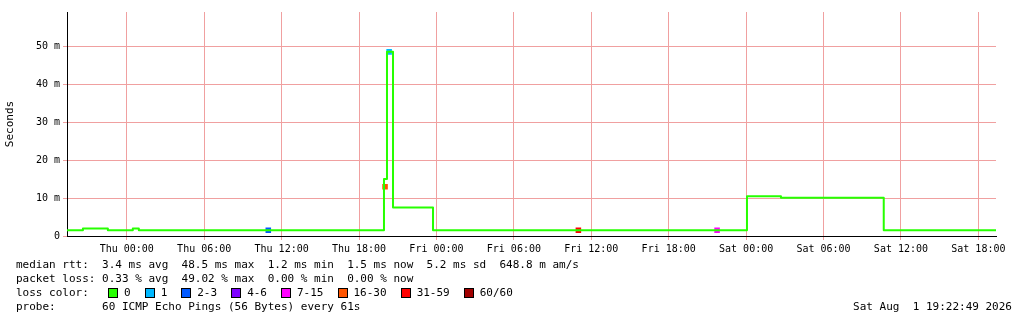 The image size is (1028, 319). What do you see at coordinates (591, 248) in the screenshot?
I see `x-tick-label: Fri 12:00` at bounding box center [591, 248].